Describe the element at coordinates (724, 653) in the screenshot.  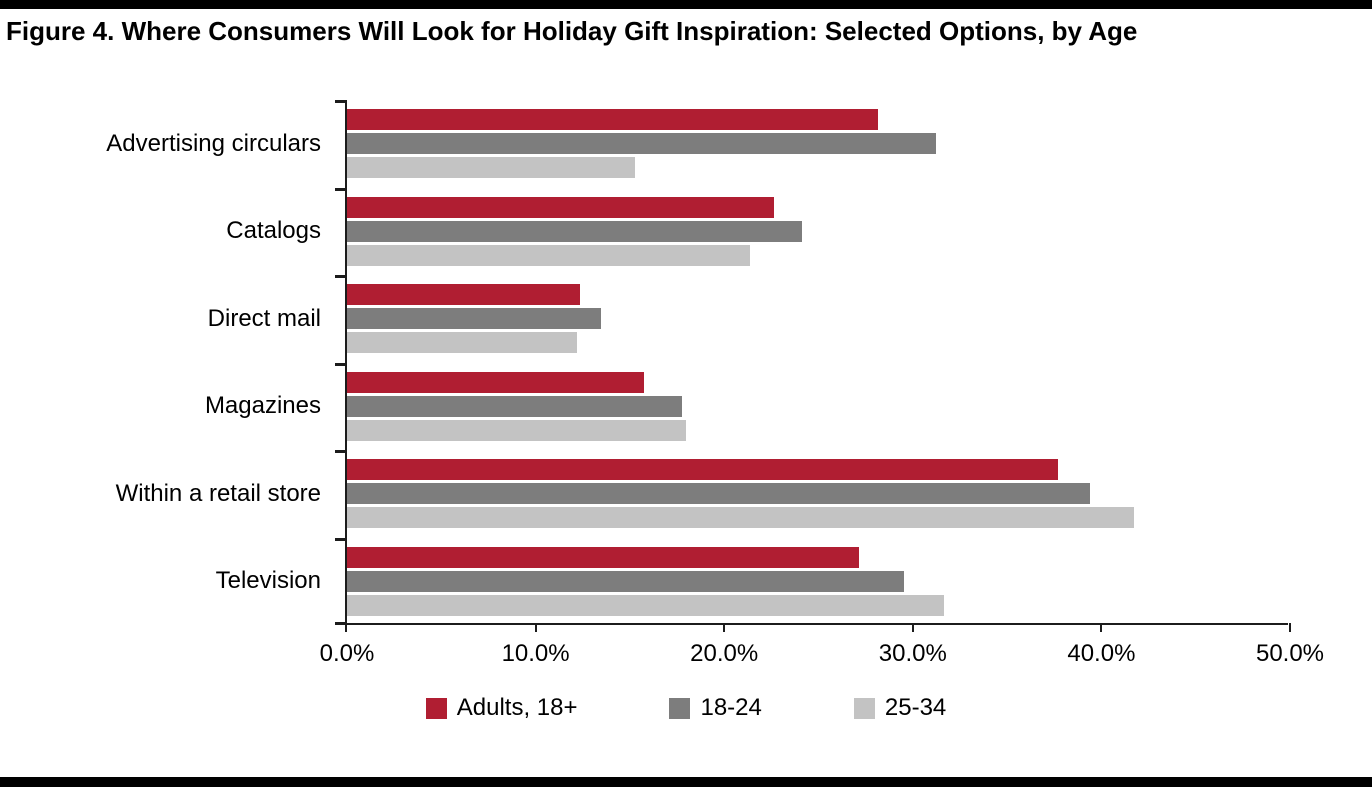
I see `x-axis-tick-label: 20.0%` at that location.